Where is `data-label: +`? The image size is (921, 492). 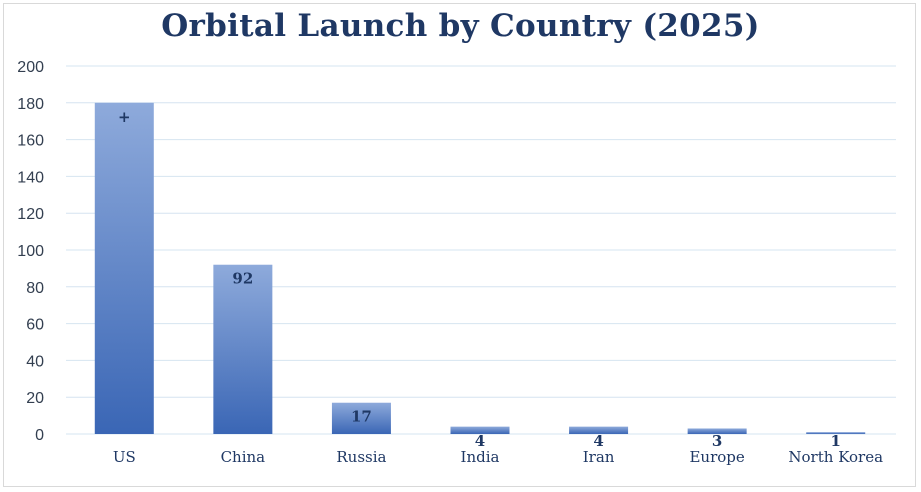 data-label: + is located at coordinates (124, 117).